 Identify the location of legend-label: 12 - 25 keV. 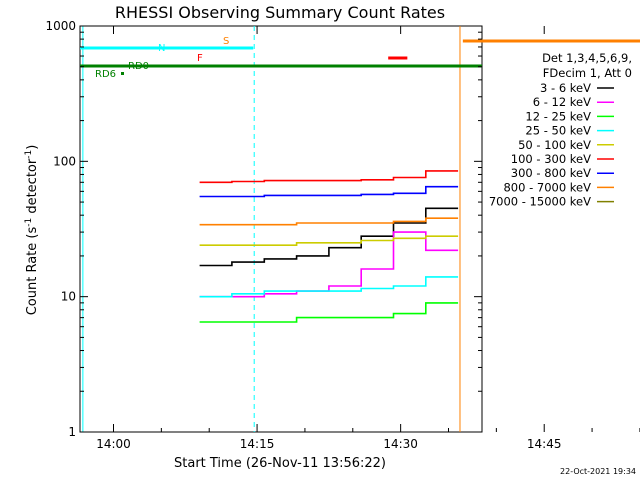
(558, 116).